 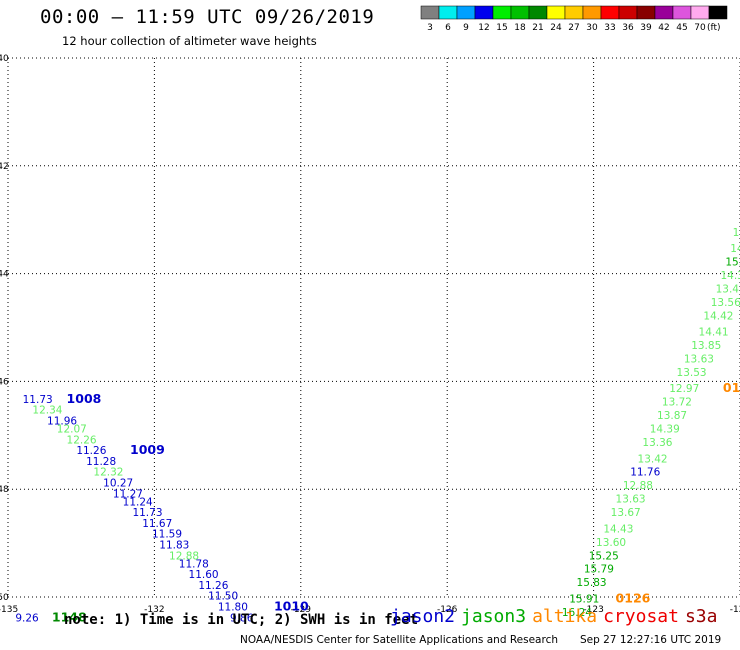 I want to click on pass-time-label: 1010, so click(x=291, y=605).